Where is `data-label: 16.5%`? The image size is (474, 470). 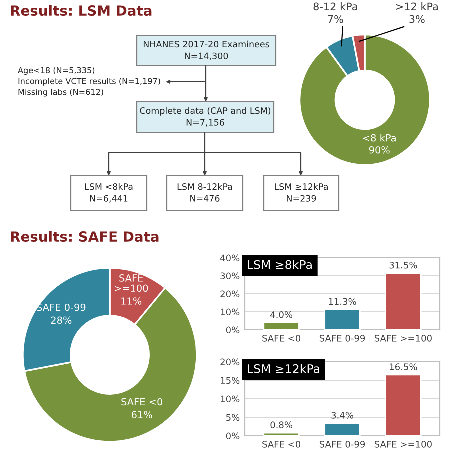 data-label: 16.5% is located at coordinates (404, 367).